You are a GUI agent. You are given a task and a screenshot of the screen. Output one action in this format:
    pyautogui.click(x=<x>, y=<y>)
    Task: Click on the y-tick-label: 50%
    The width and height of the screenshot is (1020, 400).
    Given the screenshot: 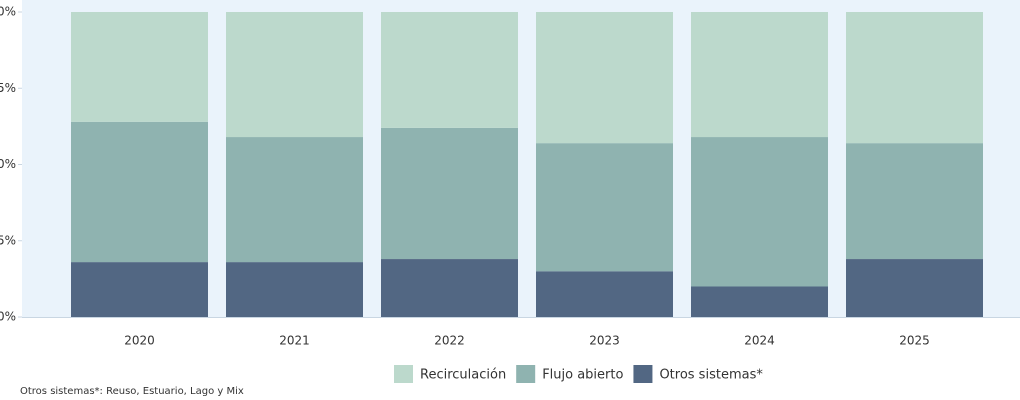 What is the action you would take?
    pyautogui.click(x=8, y=164)
    